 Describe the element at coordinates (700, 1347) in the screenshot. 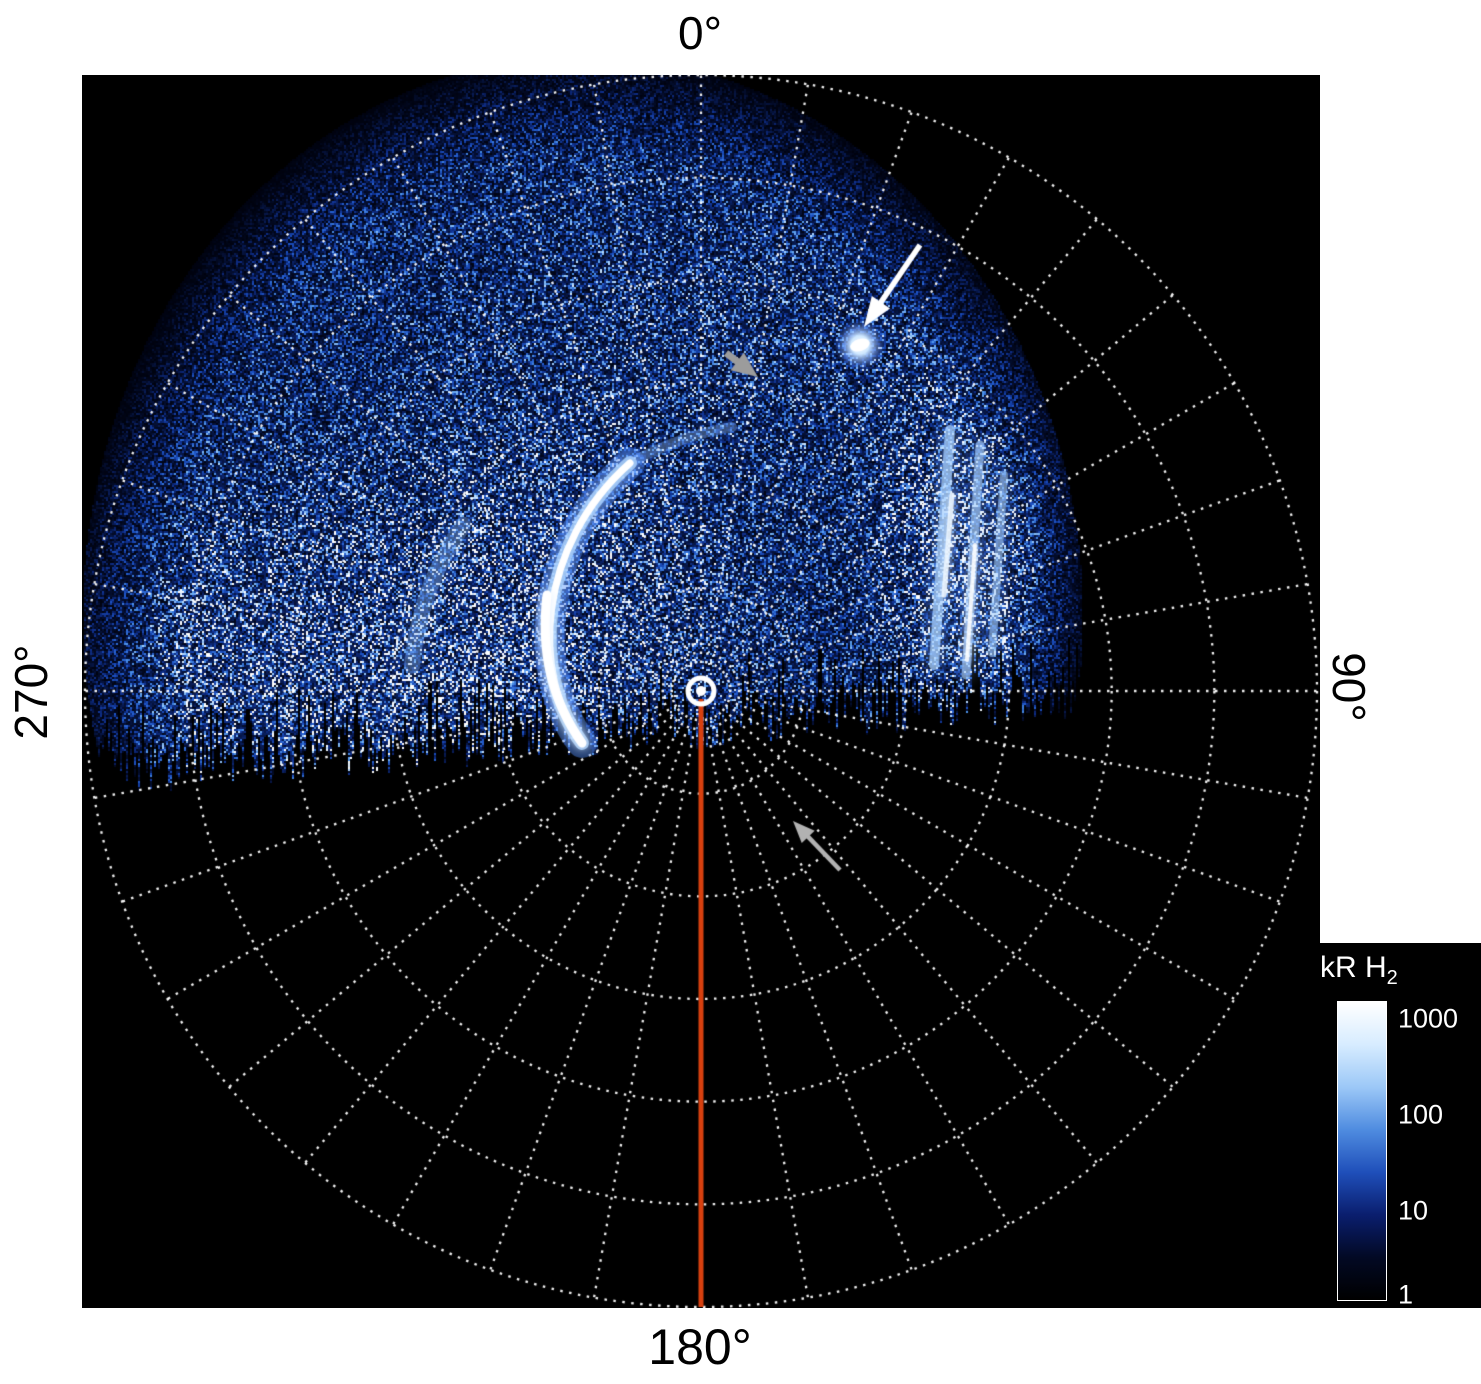

I see `angle-label-180deg: 180°` at that location.